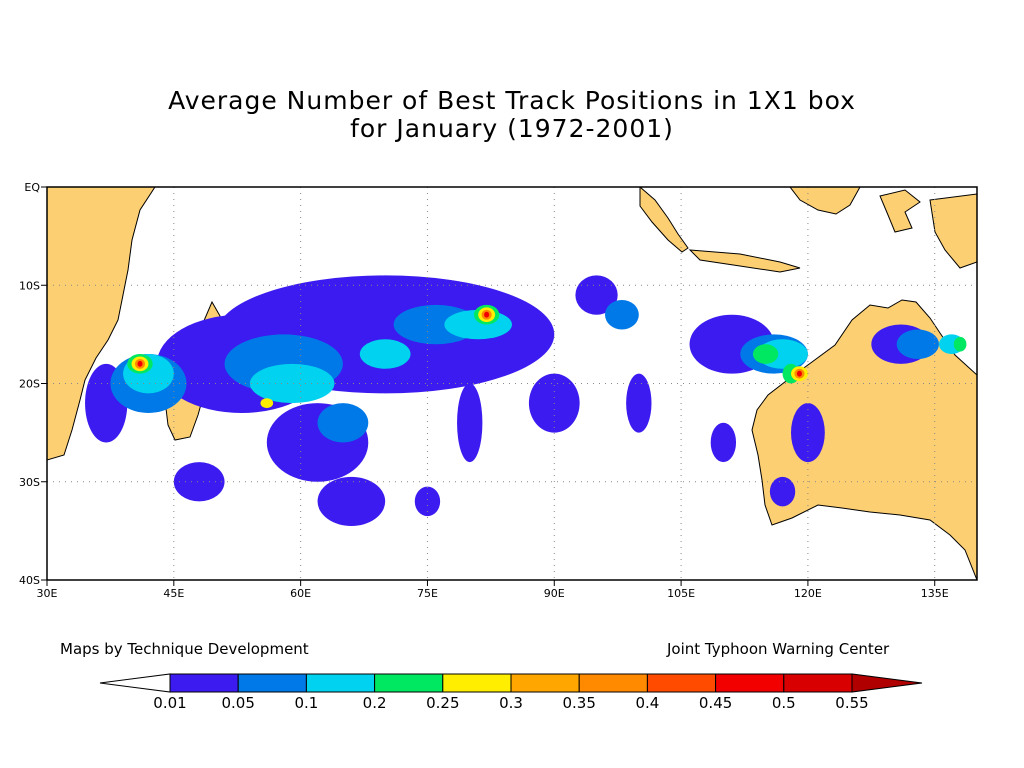 The width and height of the screenshot is (1024, 768). What do you see at coordinates (184, 649) in the screenshot?
I see `credit-left: Maps by Technique Development` at bounding box center [184, 649].